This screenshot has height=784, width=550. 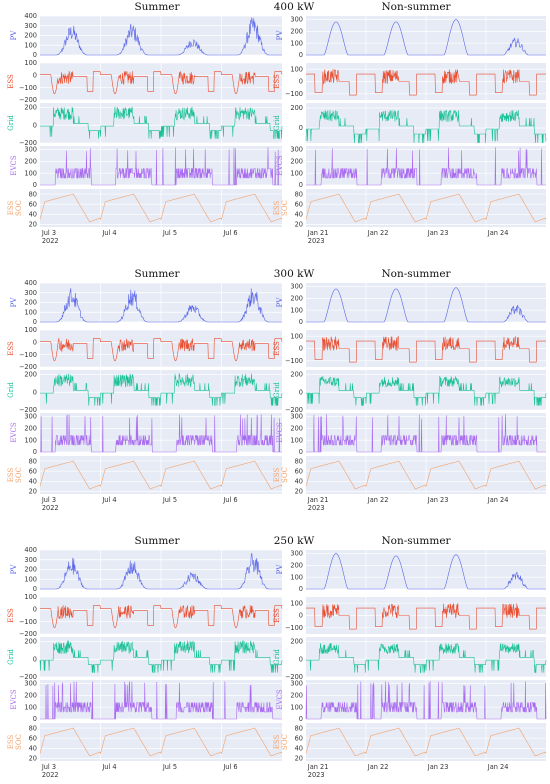 I want to click on row-ess: −200 −100 0 100 ESS, so click(x=145, y=81).